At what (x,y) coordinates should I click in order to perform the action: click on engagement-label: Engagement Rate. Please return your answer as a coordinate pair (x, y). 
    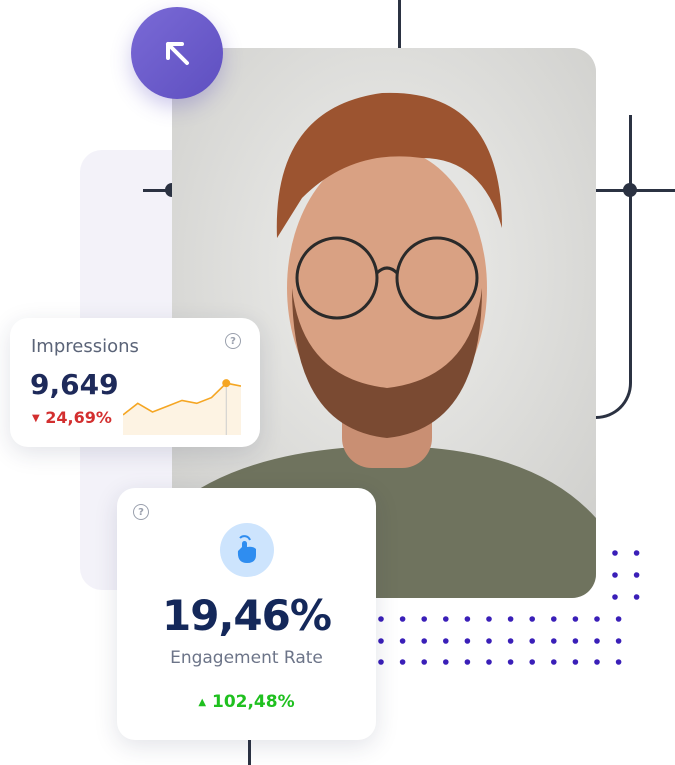
    Looking at the image, I should click on (246, 658).